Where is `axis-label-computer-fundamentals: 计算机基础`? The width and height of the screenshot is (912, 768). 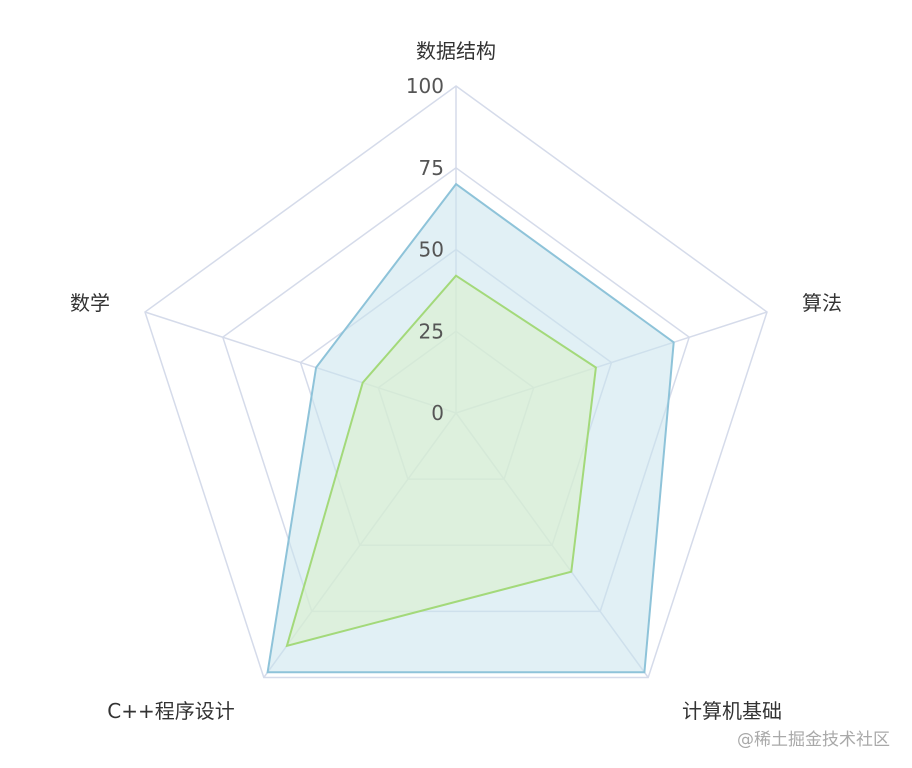 axis-label-computer-fundamentals: 计算机基础 is located at coordinates (732, 711).